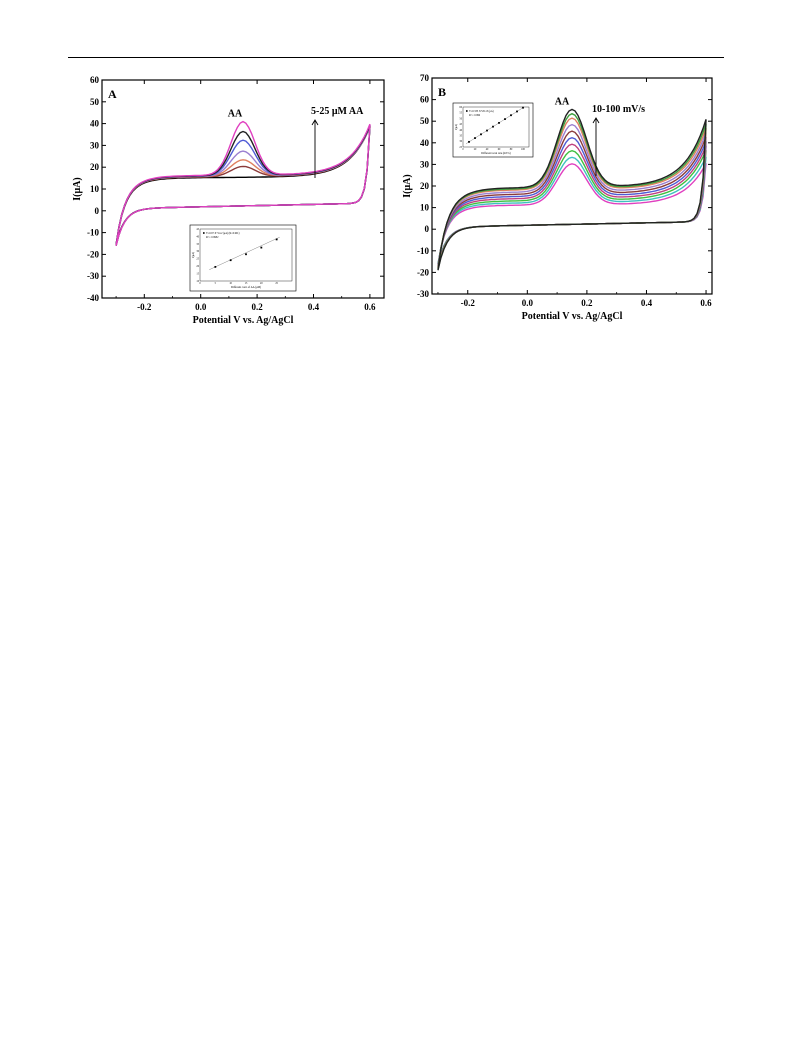  I want to click on panel-label: A, so click(112, 94).